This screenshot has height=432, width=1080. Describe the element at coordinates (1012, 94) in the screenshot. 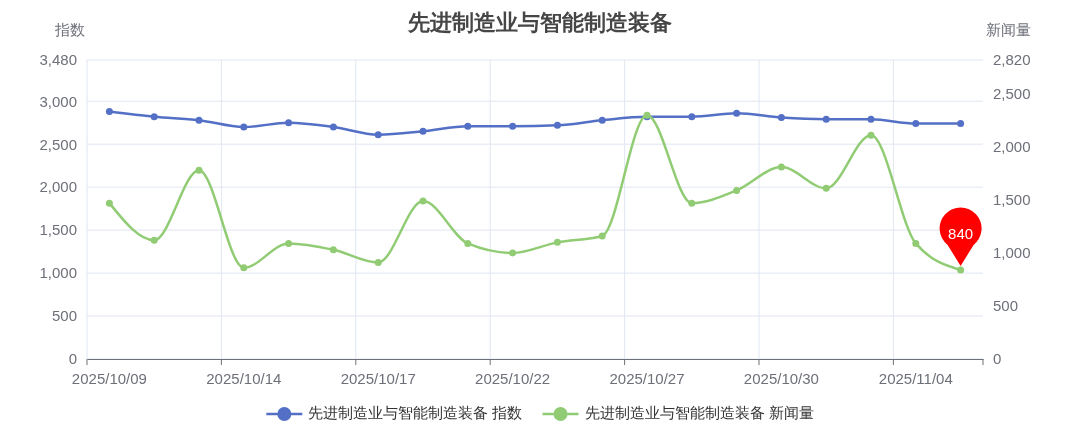

I see `y2-tick-label: 2,500` at that location.